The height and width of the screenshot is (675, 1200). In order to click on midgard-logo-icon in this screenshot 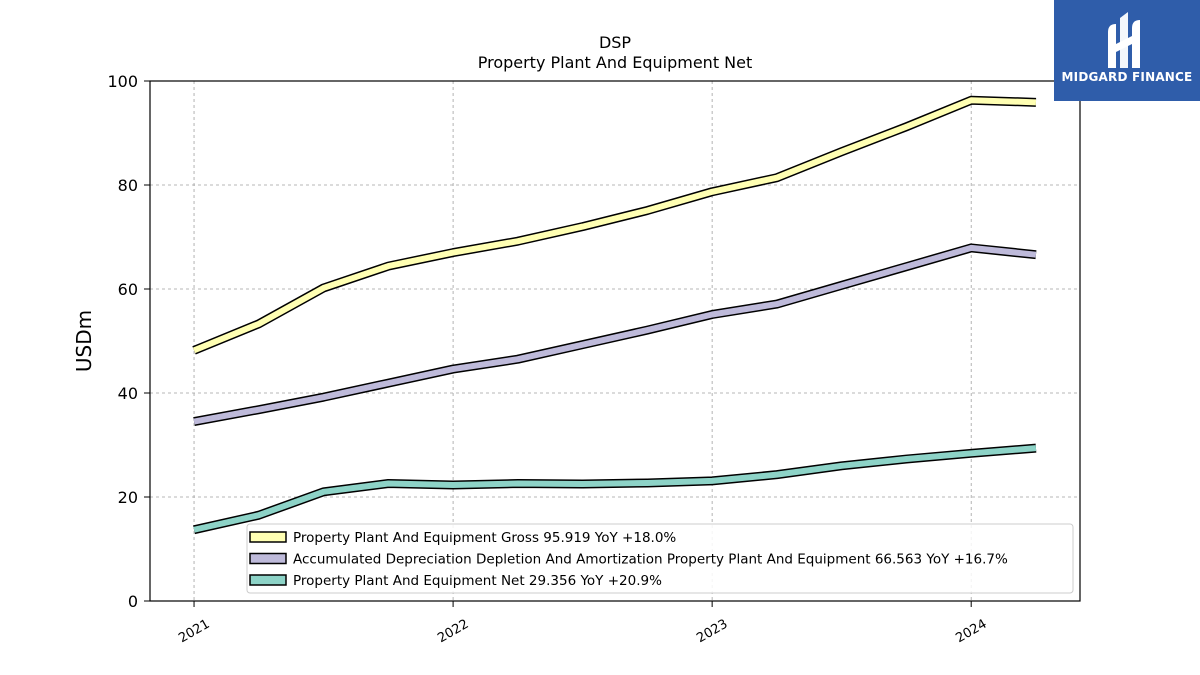, I will do `click(1124, 40)`.